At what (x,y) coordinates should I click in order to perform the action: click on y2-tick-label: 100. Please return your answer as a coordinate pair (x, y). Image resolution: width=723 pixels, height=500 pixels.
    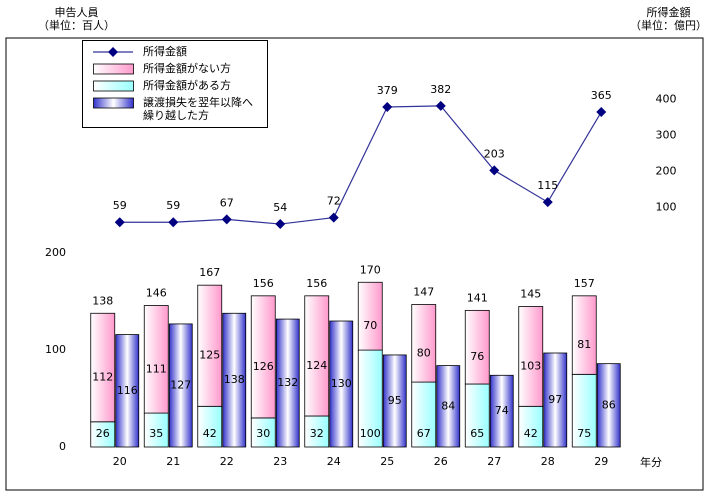
    Looking at the image, I should click on (666, 206).